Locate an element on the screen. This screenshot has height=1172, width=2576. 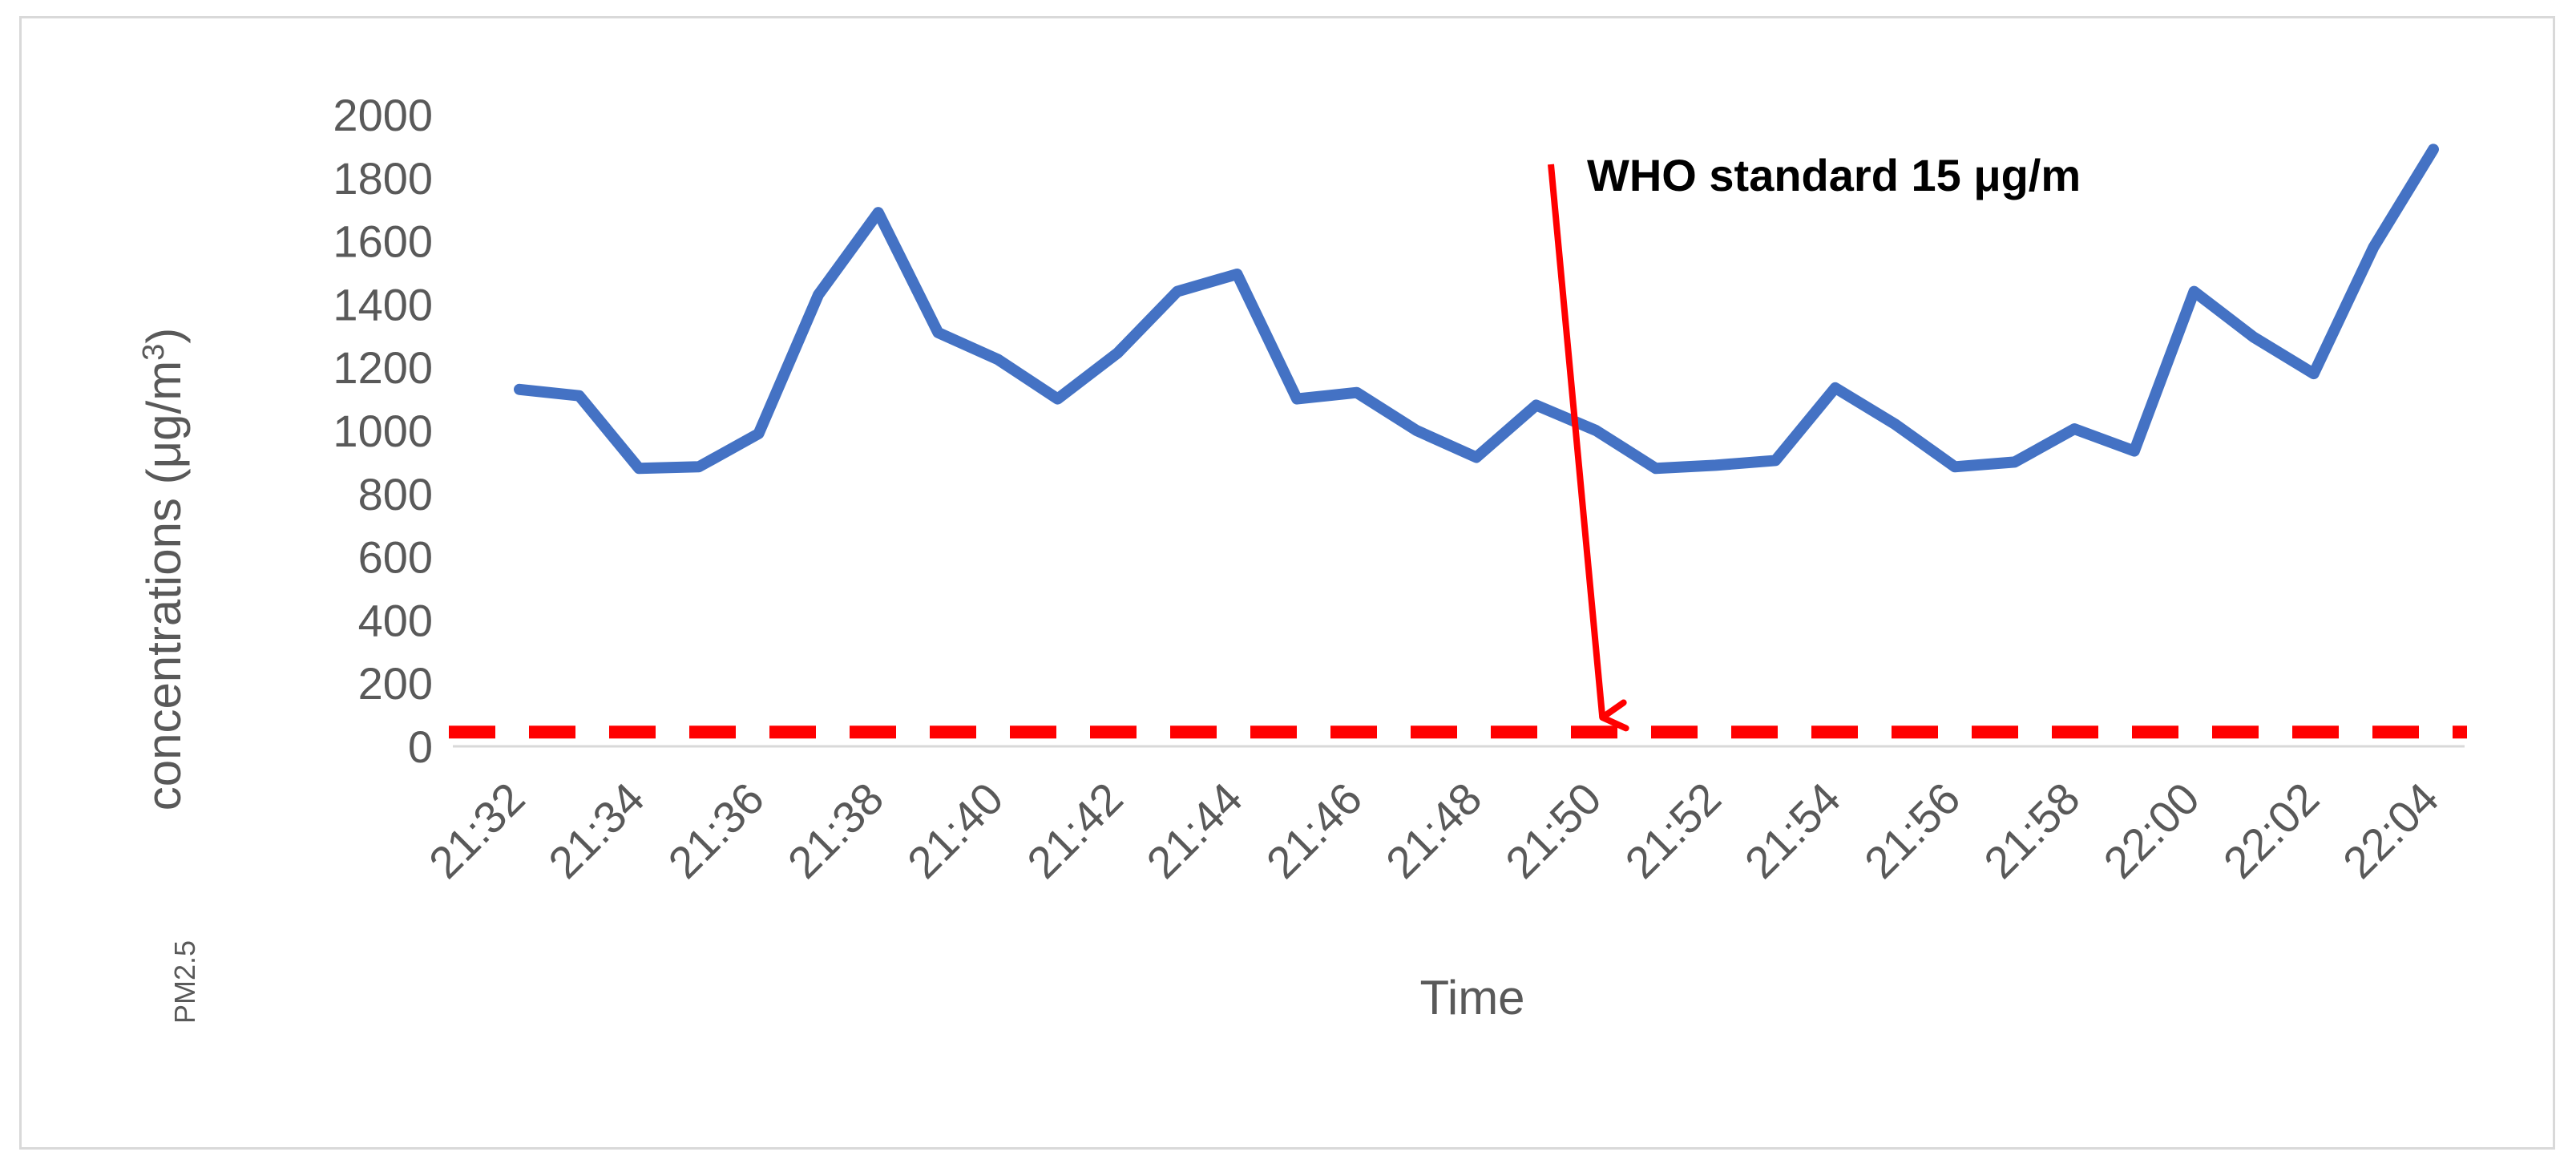
x-tick-label: 21:34 is located at coordinates (596, 830).